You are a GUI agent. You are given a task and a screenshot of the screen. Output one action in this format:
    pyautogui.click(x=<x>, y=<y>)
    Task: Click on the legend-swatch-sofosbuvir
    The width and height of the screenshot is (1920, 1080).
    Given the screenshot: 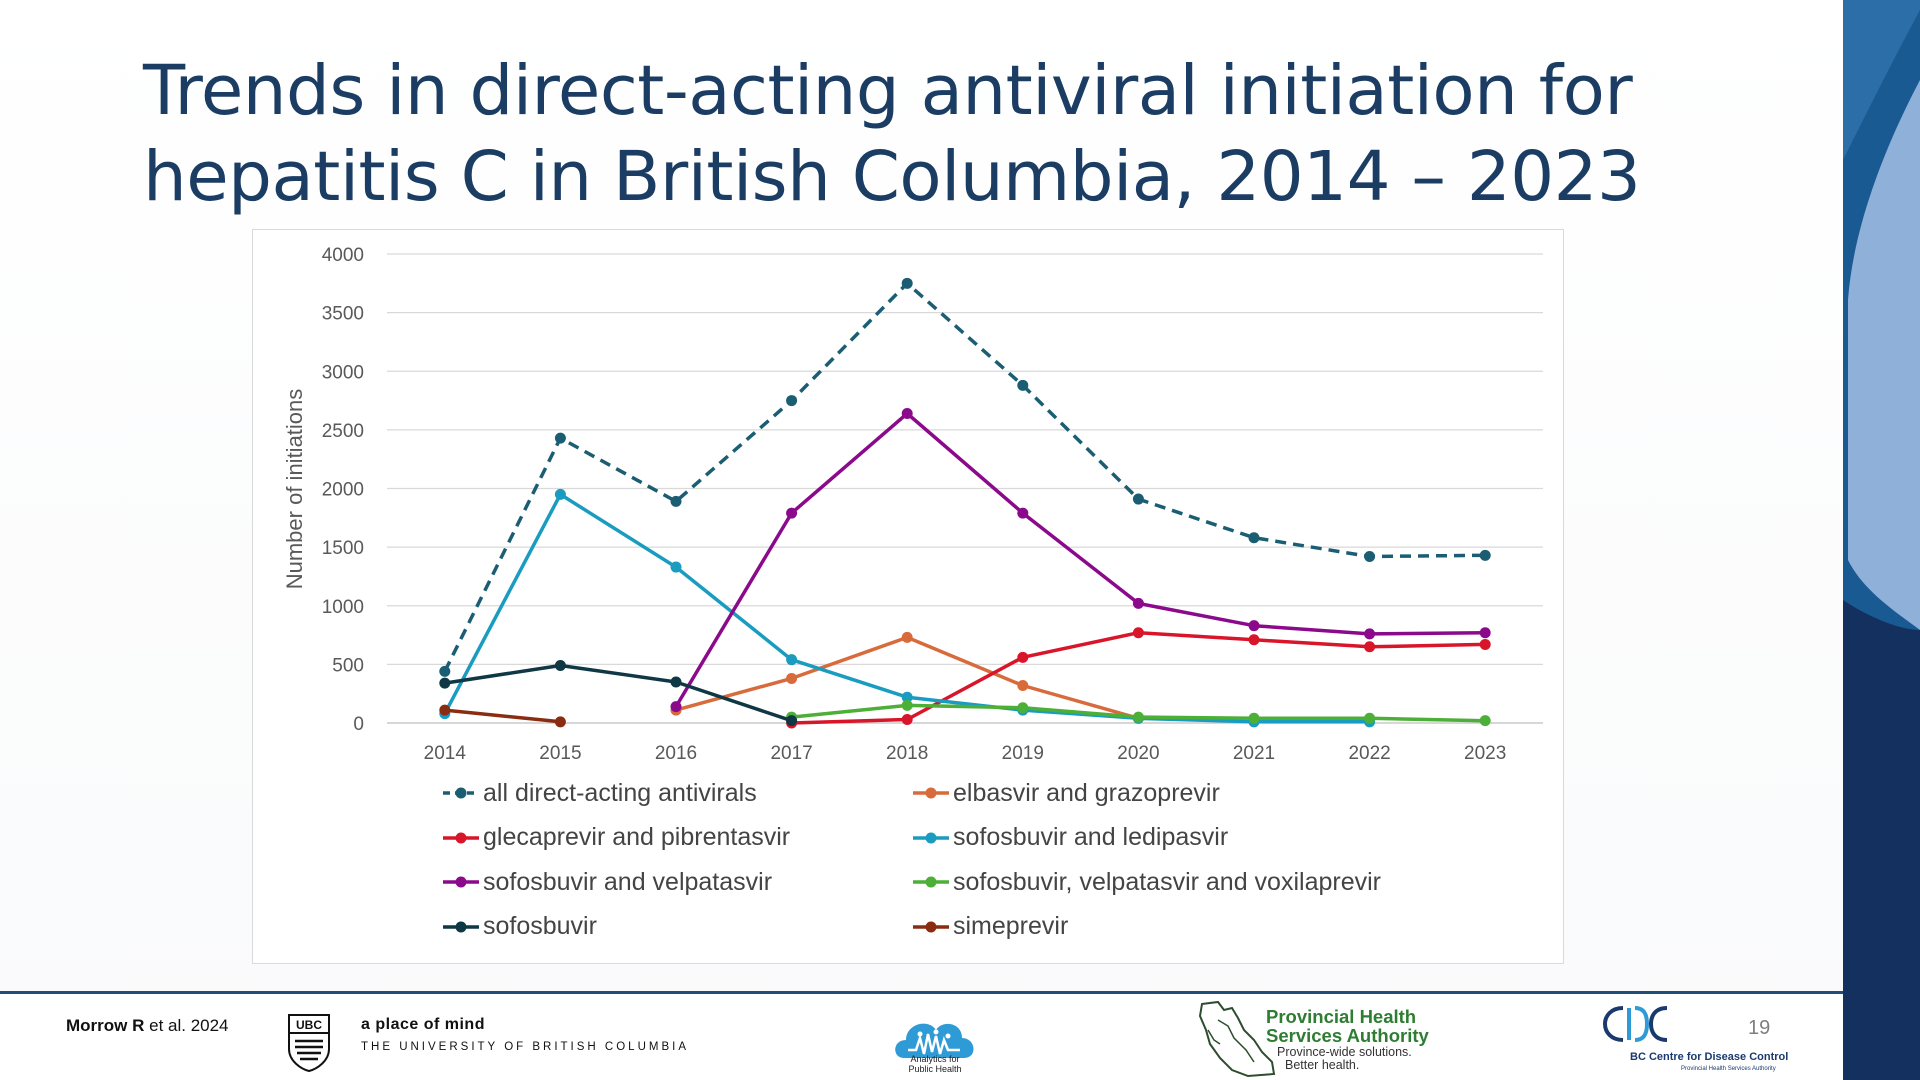 What is the action you would take?
    pyautogui.click(x=461, y=926)
    